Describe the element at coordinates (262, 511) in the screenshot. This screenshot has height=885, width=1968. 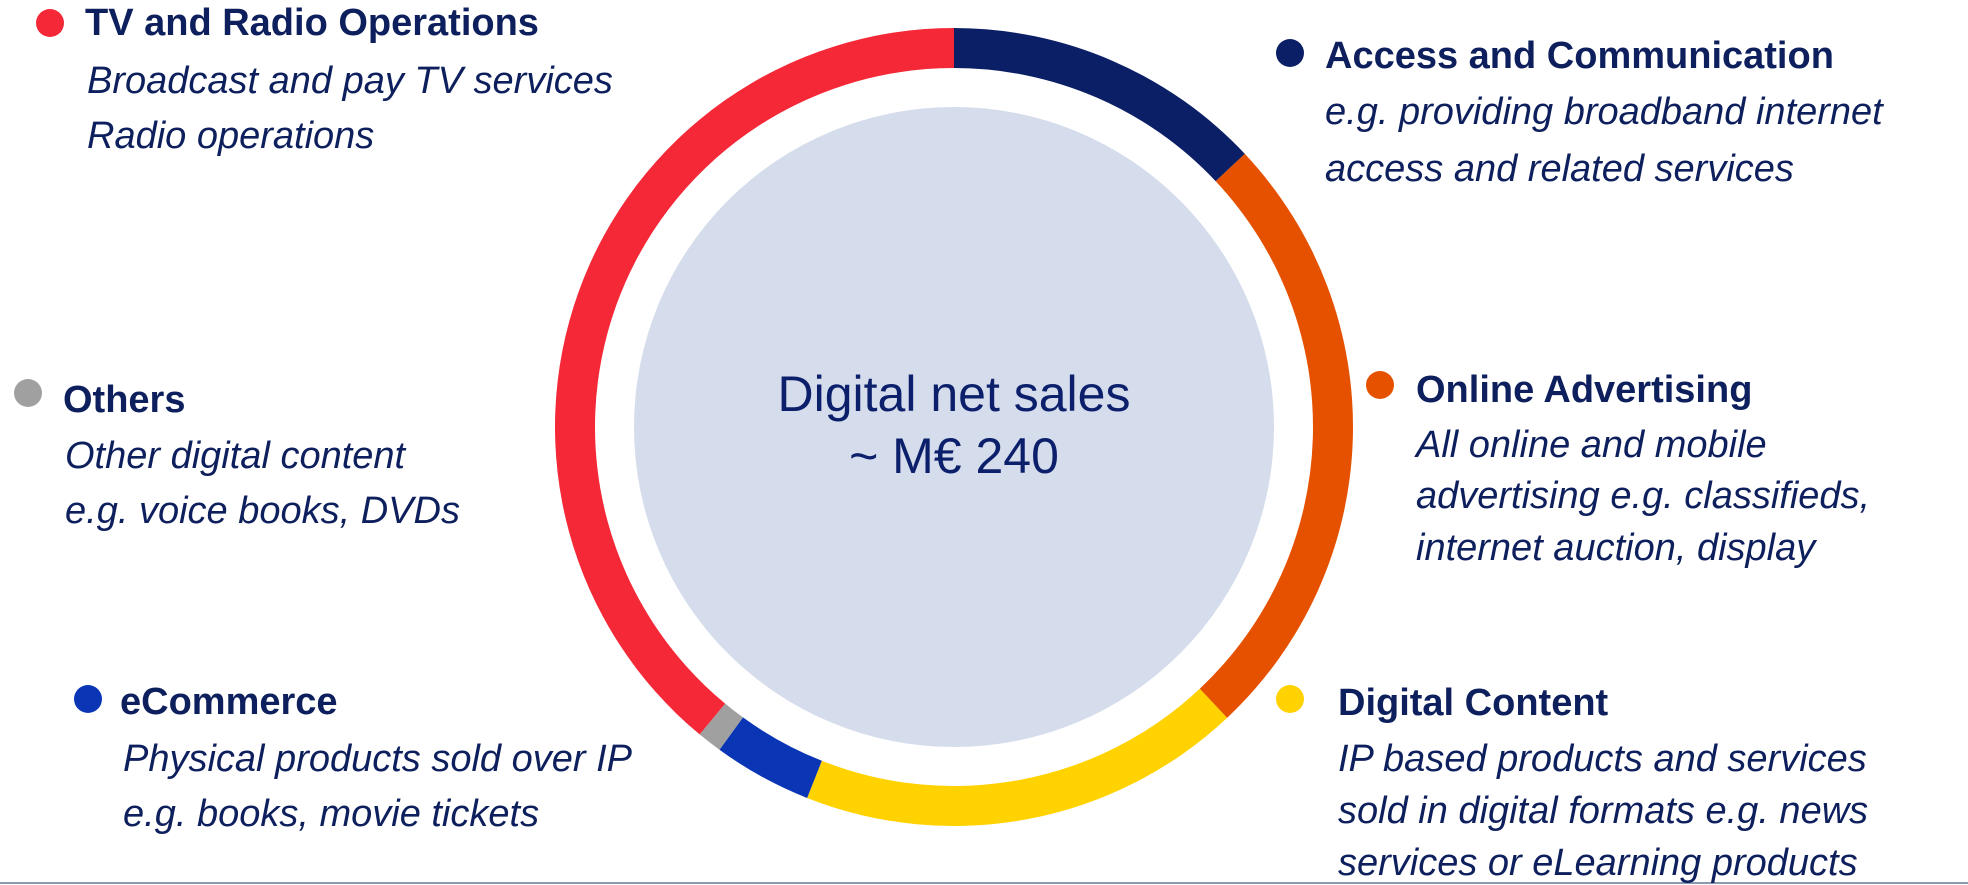
I see `legend-description: e.g. voice books, DVDs` at that location.